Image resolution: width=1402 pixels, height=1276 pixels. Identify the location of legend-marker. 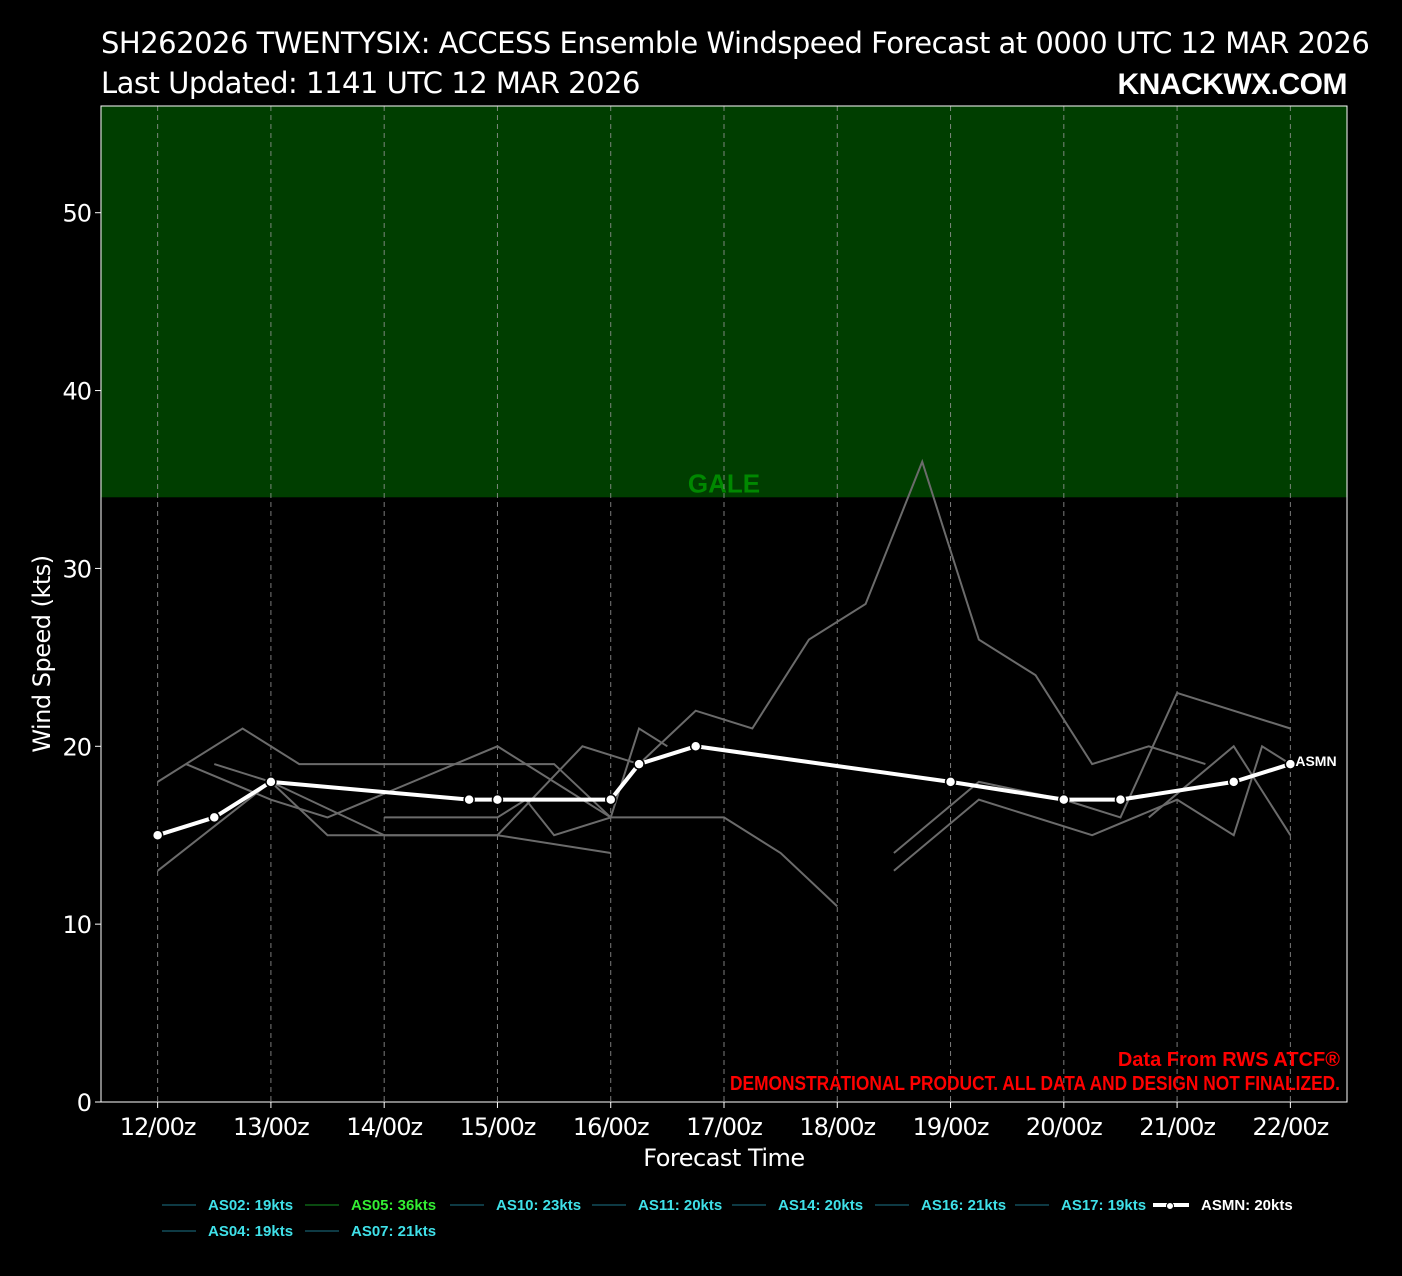
(1170, 1206).